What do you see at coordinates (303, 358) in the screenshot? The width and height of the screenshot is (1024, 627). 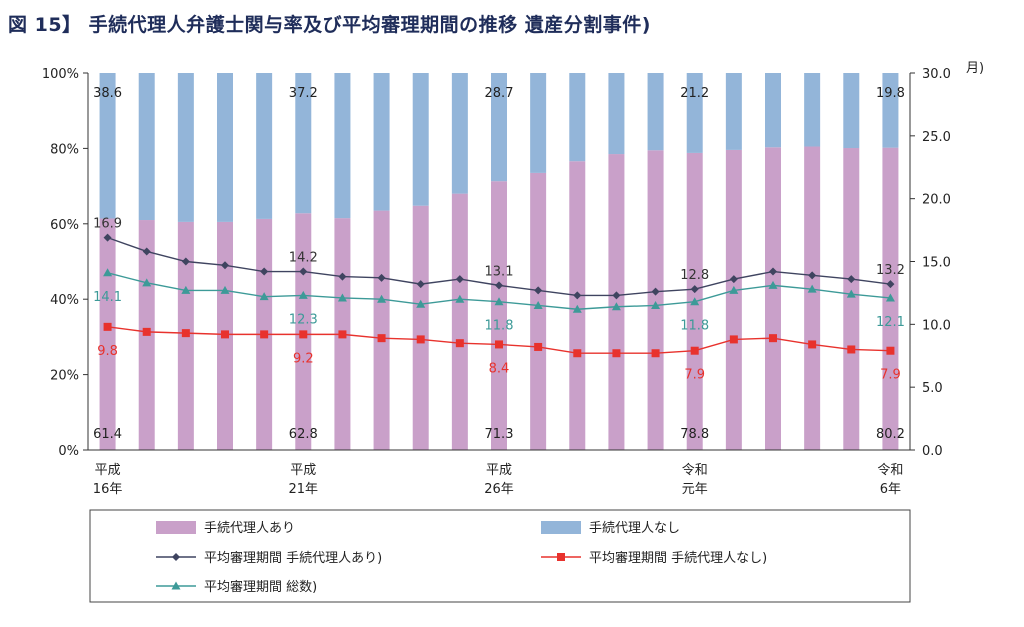 I see `data-label: 9.2` at bounding box center [303, 358].